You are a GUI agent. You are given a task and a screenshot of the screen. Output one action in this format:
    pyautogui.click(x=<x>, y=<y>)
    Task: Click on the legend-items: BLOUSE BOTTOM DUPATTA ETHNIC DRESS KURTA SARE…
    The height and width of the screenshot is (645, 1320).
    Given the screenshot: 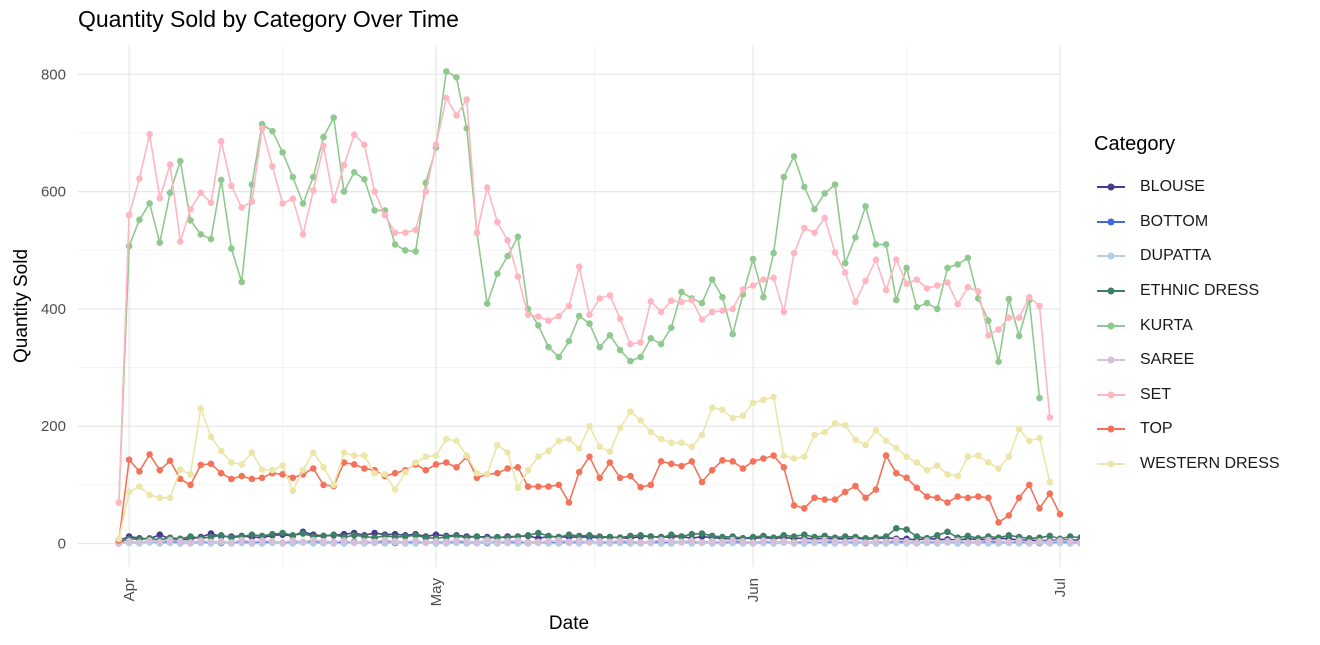 What is the action you would take?
    pyautogui.click(x=1187, y=325)
    